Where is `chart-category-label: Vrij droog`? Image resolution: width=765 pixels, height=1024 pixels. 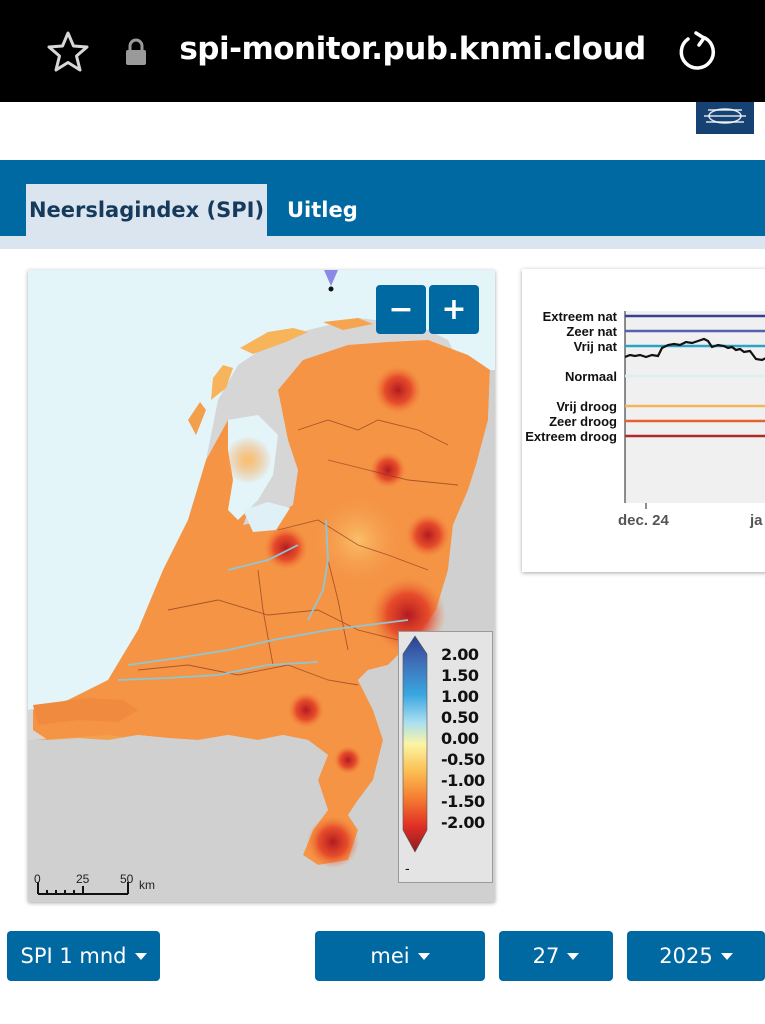 chart-category-label: Vrij droog is located at coordinates (586, 406).